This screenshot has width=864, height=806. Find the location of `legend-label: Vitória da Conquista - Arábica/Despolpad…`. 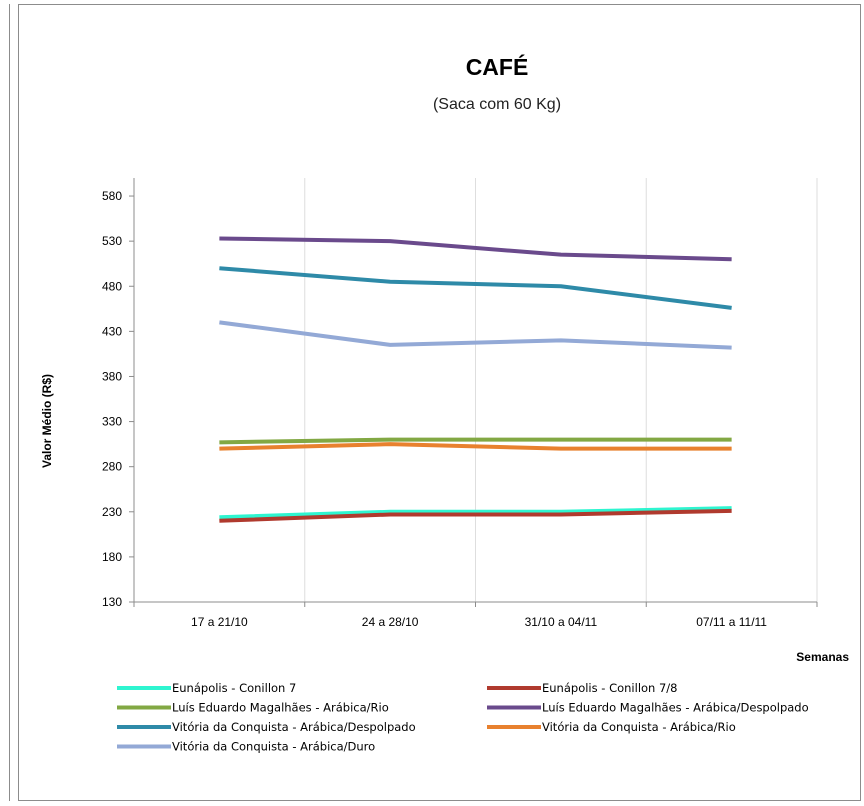

legend-label: Vitória da Conquista - Arábica/Despolpad… is located at coordinates (294, 727).